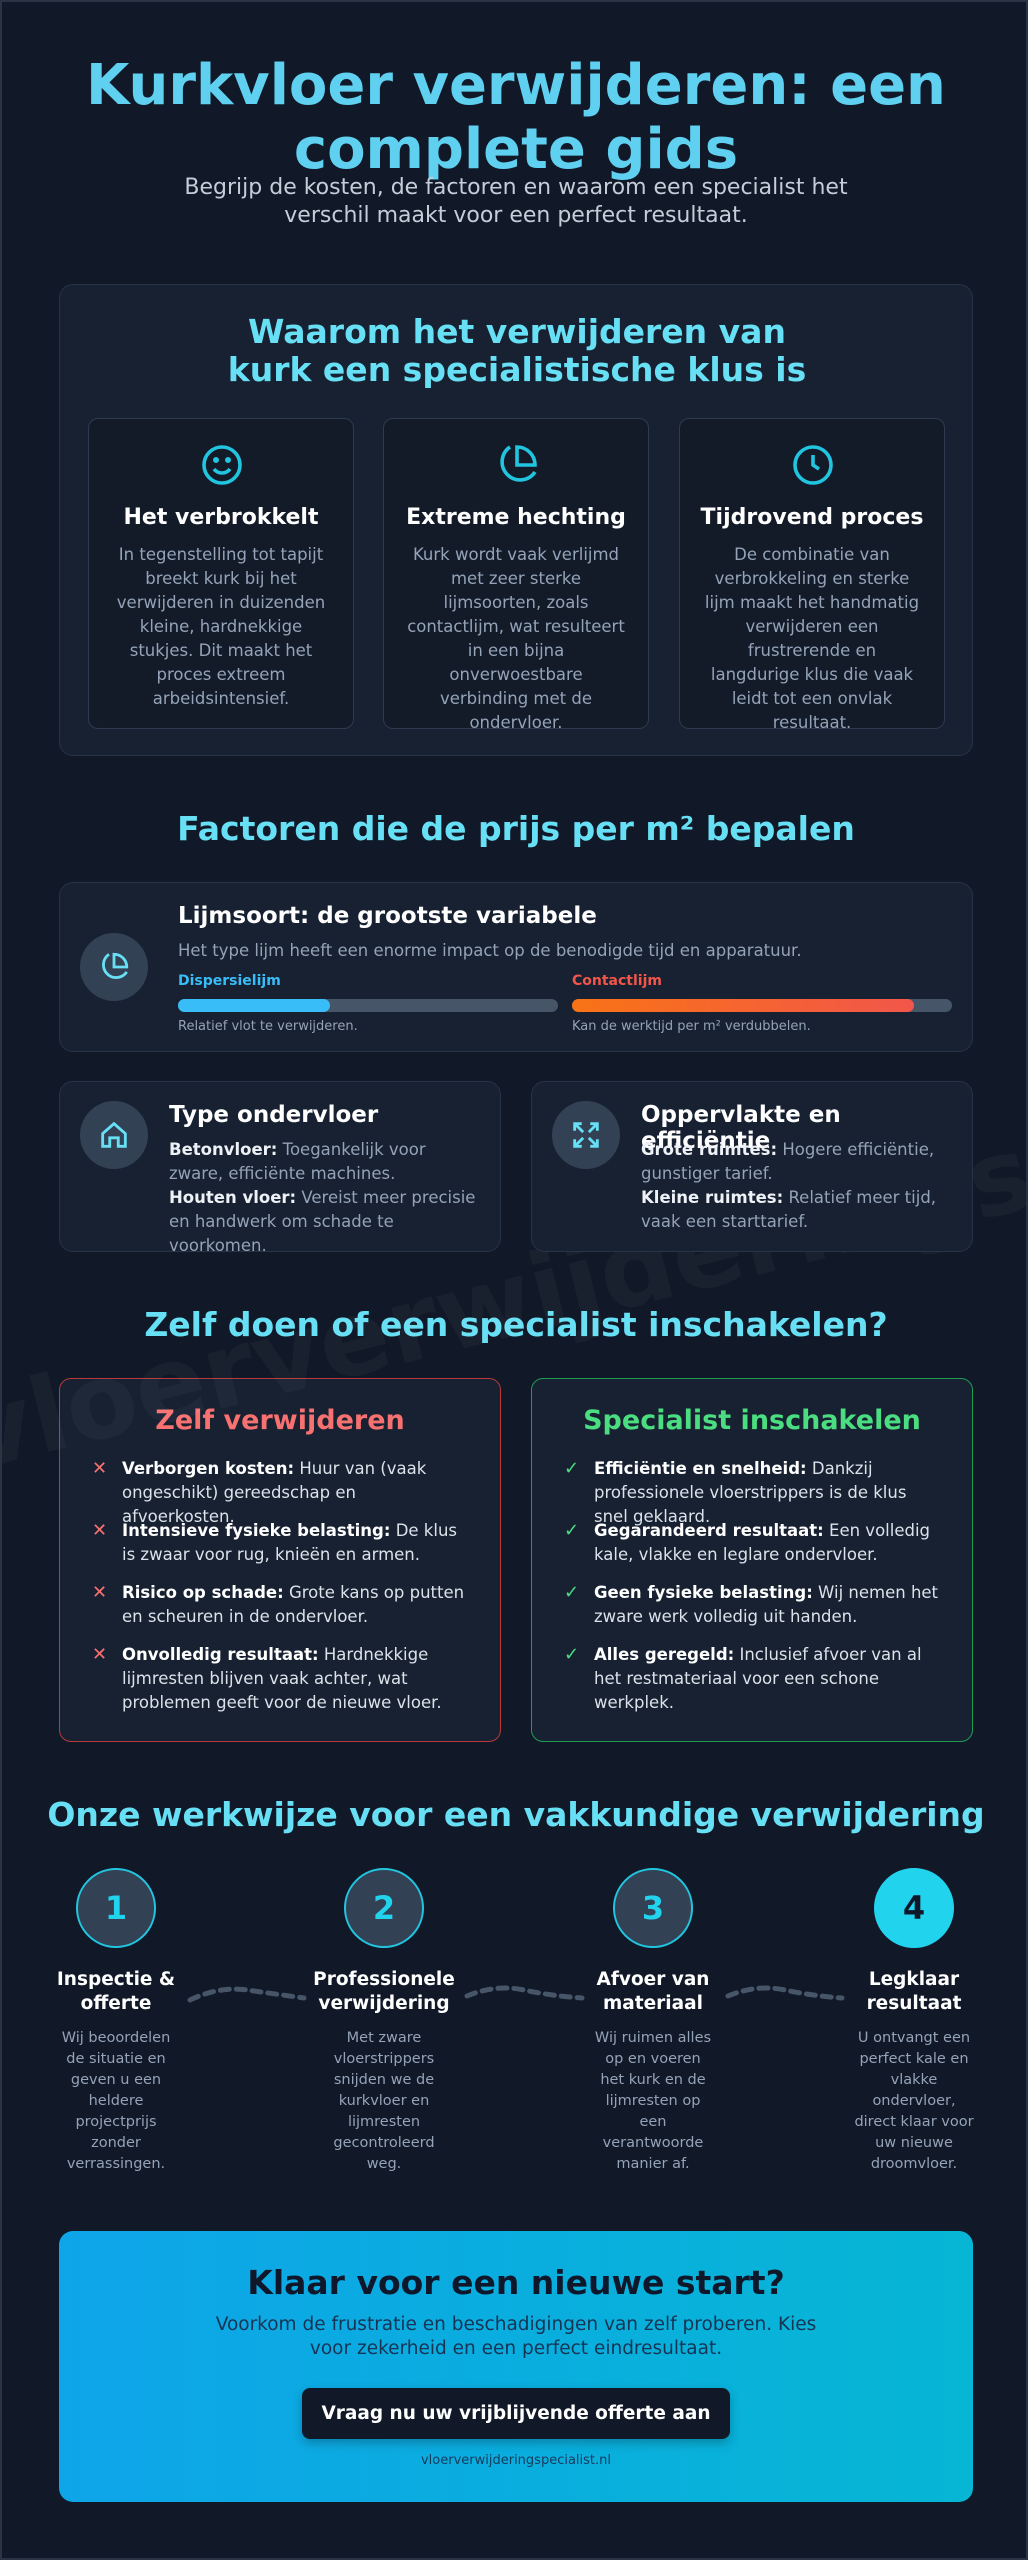 This screenshot has height=2560, width=1028. What do you see at coordinates (384, 1908) in the screenshot?
I see `step-number: 2` at bounding box center [384, 1908].